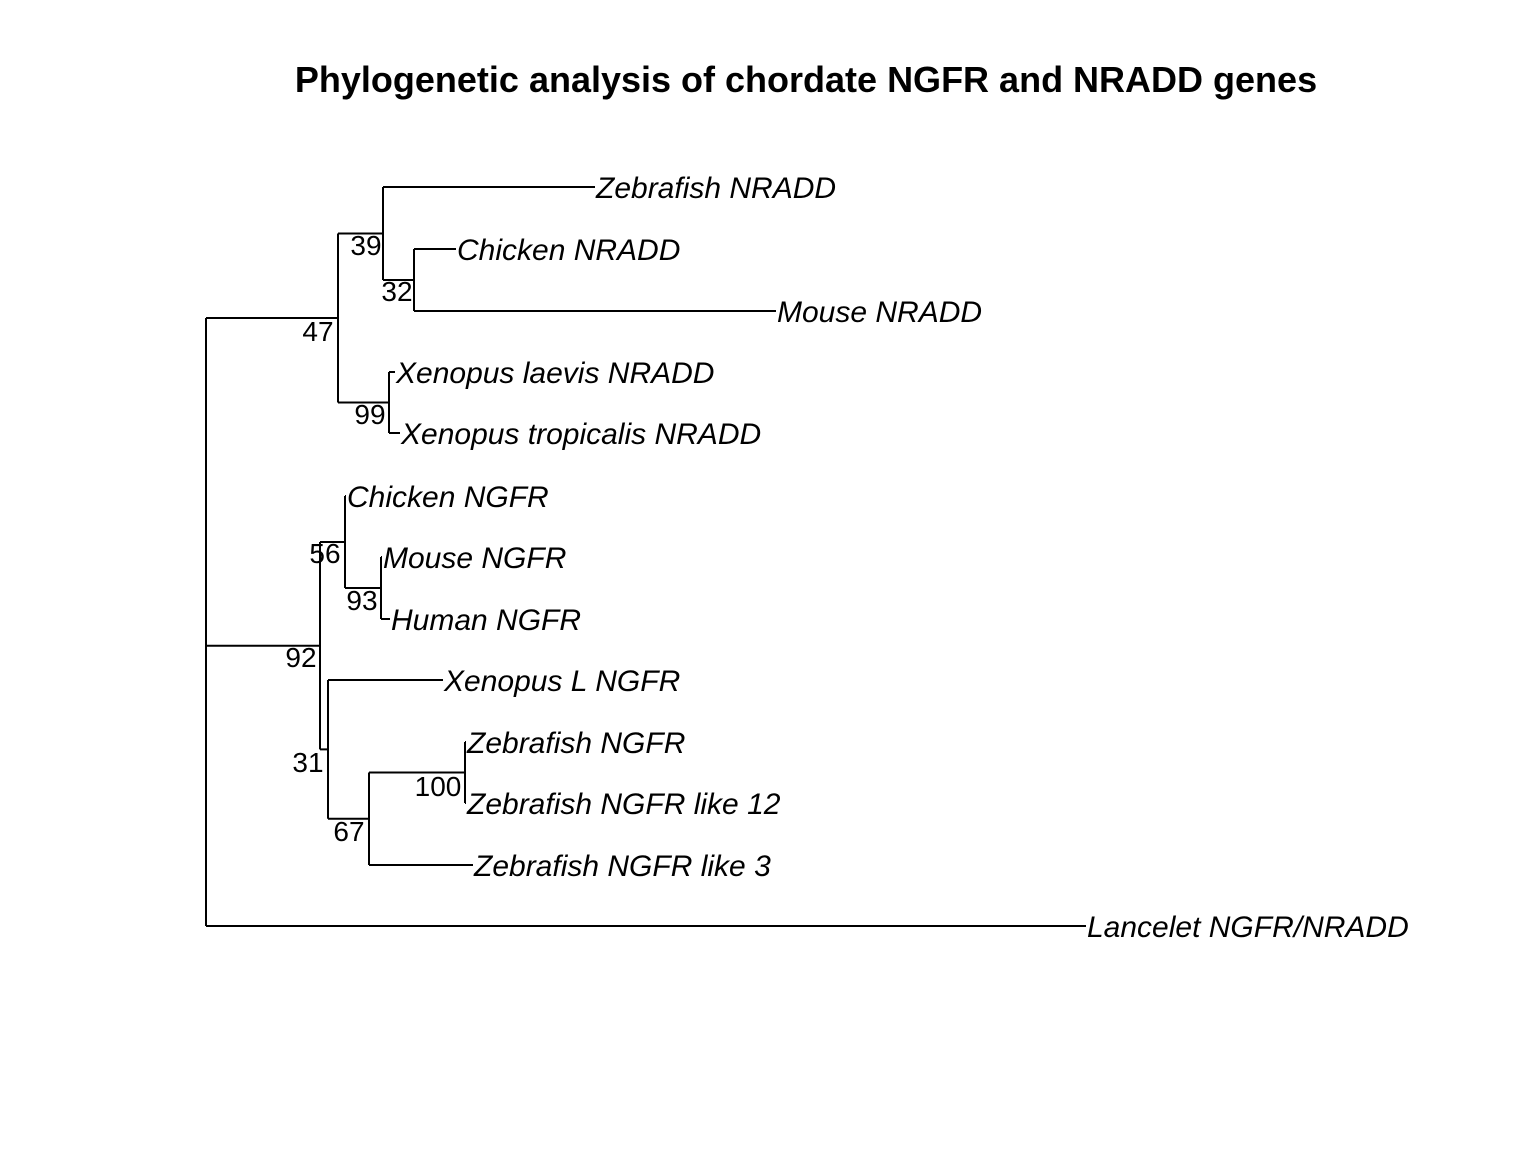 The width and height of the screenshot is (1536, 1152). What do you see at coordinates (438, 786) in the screenshot?
I see `bootstrap-value-n100: 100` at bounding box center [438, 786].